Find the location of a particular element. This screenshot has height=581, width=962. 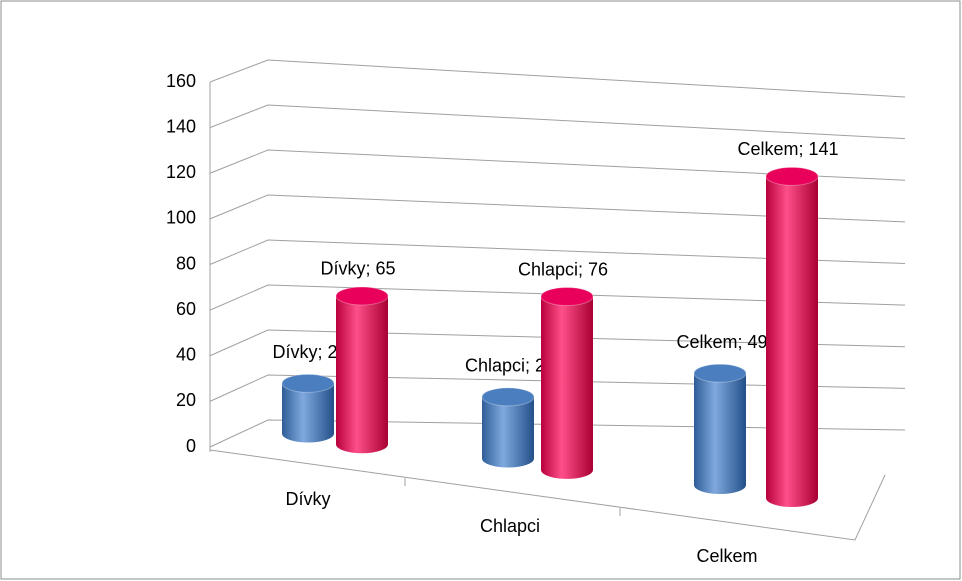

y-tick-label: 0 is located at coordinates (191, 446).